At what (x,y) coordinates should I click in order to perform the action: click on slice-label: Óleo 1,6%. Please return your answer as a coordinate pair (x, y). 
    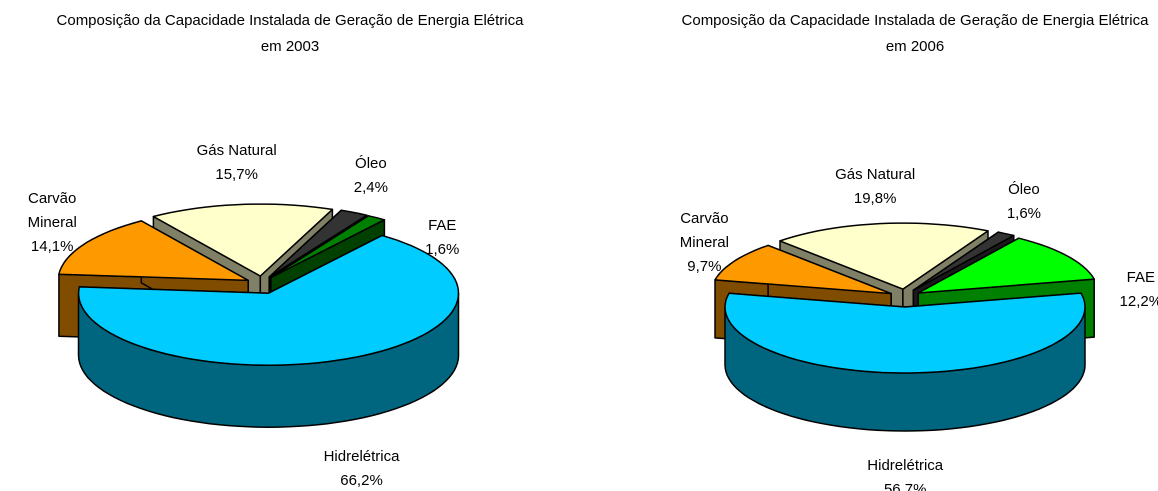
    Looking at the image, I should click on (1024, 202).